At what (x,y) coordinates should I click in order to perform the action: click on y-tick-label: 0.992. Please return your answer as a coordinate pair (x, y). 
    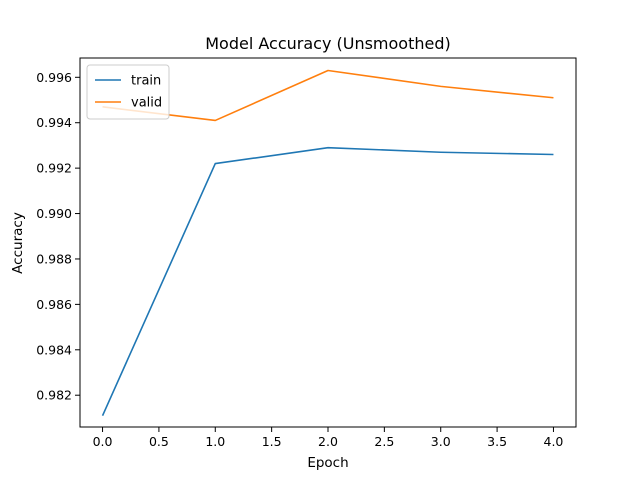
    Looking at the image, I should click on (54, 168).